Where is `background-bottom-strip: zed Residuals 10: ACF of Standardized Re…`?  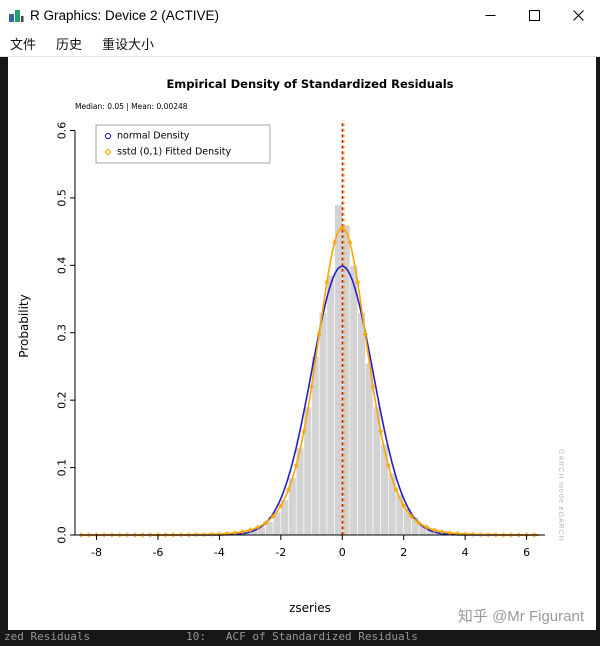 background-bottom-strip: zed Residuals 10: ACF of Standardized Re… is located at coordinates (300, 638).